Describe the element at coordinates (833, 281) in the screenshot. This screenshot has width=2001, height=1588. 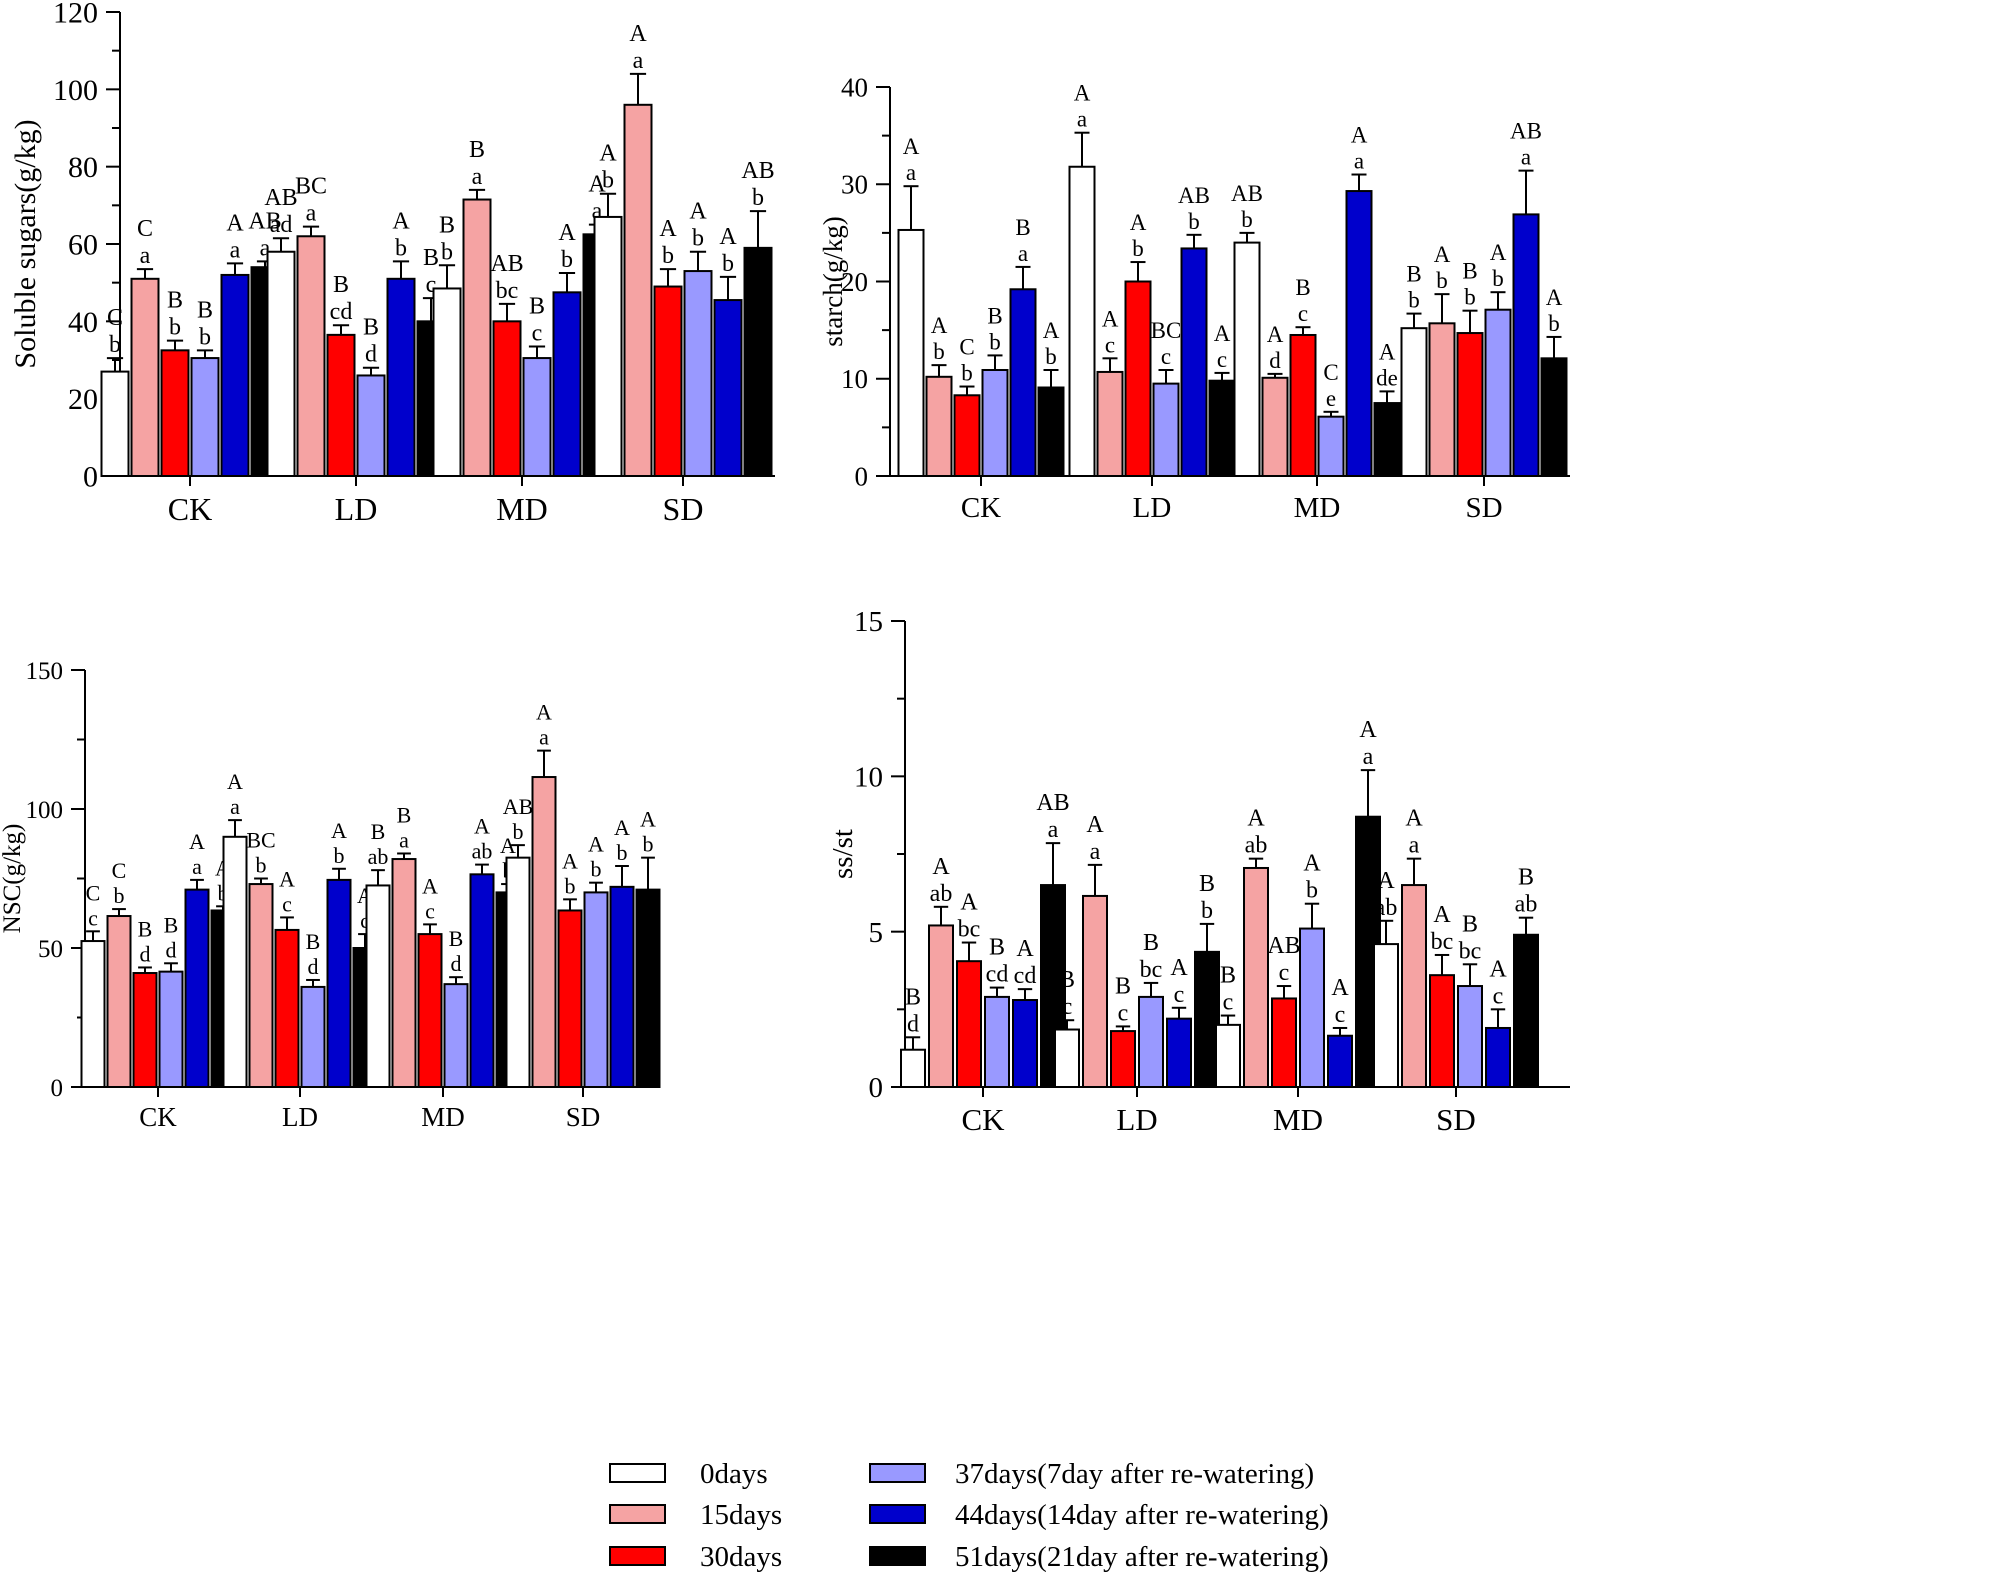
I see `y-axis-label: starch(g/kg)` at that location.